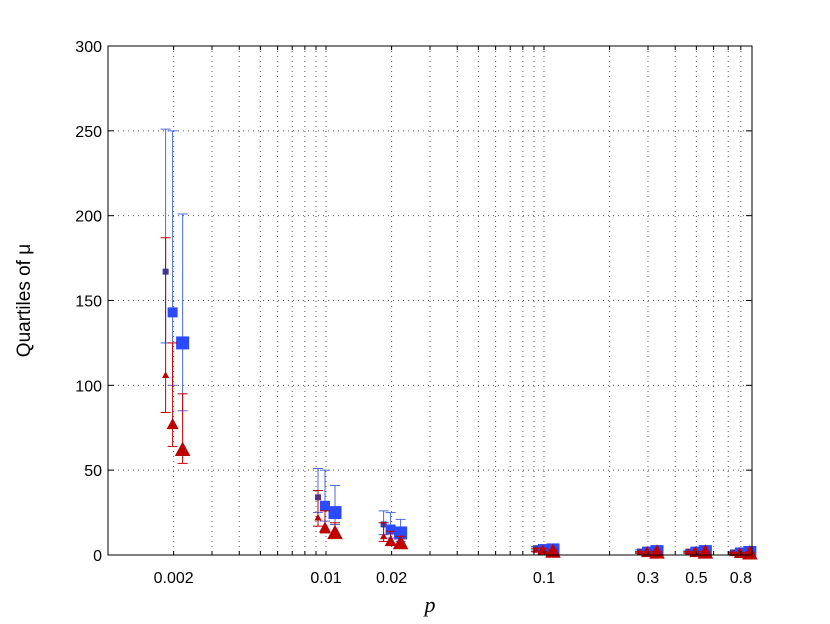 This screenshot has width=830, height=624. Describe the element at coordinates (544, 578) in the screenshot. I see `x-tick-label: 0.1` at that location.